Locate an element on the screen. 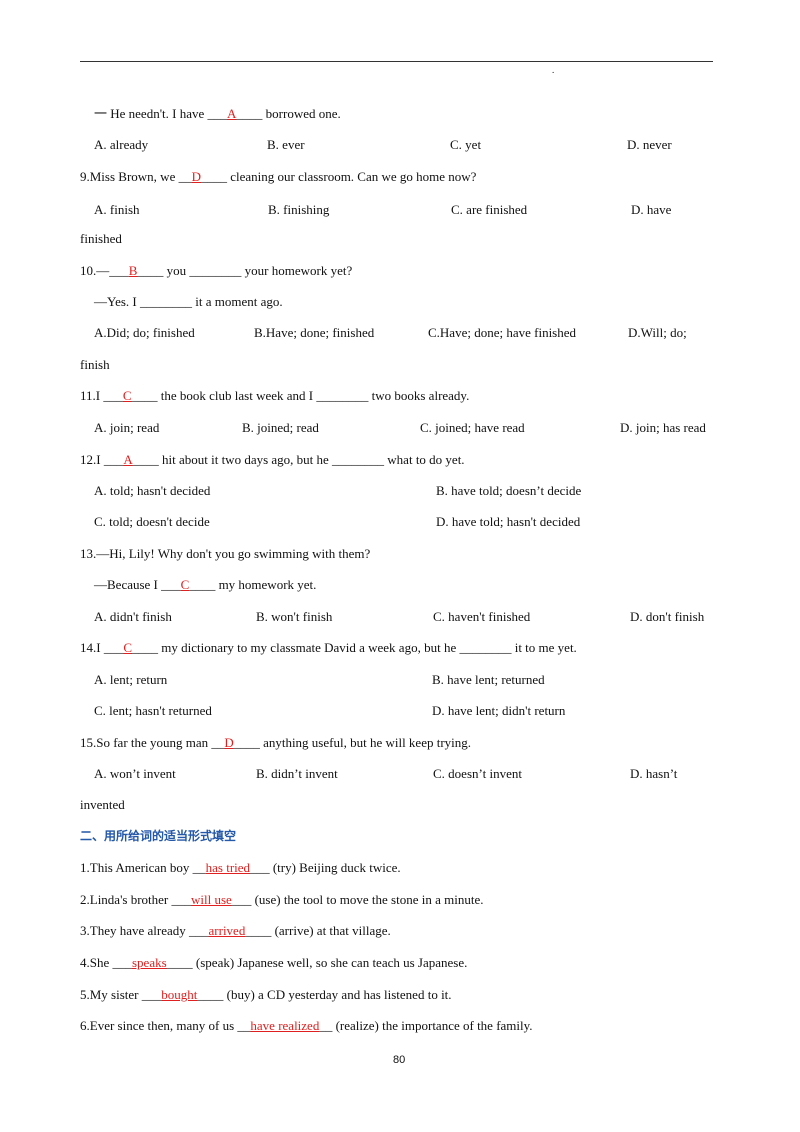 The width and height of the screenshot is (800, 1132). option: A. told; hasn't decided is located at coordinates (152, 490).